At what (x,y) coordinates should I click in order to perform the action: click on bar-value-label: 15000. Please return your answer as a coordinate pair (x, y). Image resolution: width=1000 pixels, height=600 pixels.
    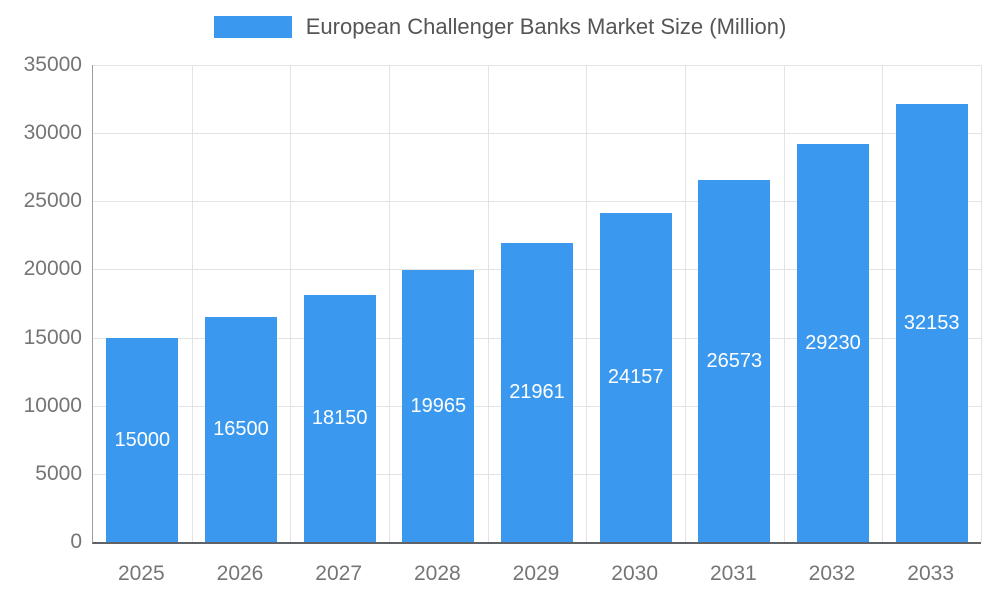
    Looking at the image, I should click on (142, 439).